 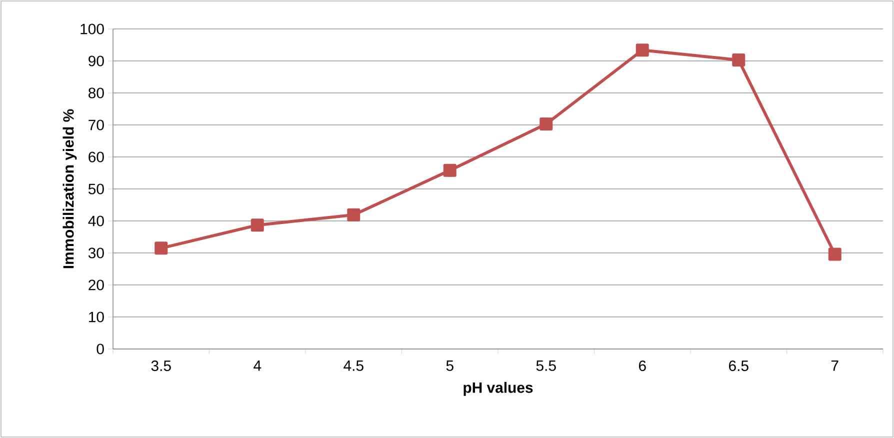 What do you see at coordinates (96, 61) in the screenshot?
I see `y-tick-label: 90` at bounding box center [96, 61].